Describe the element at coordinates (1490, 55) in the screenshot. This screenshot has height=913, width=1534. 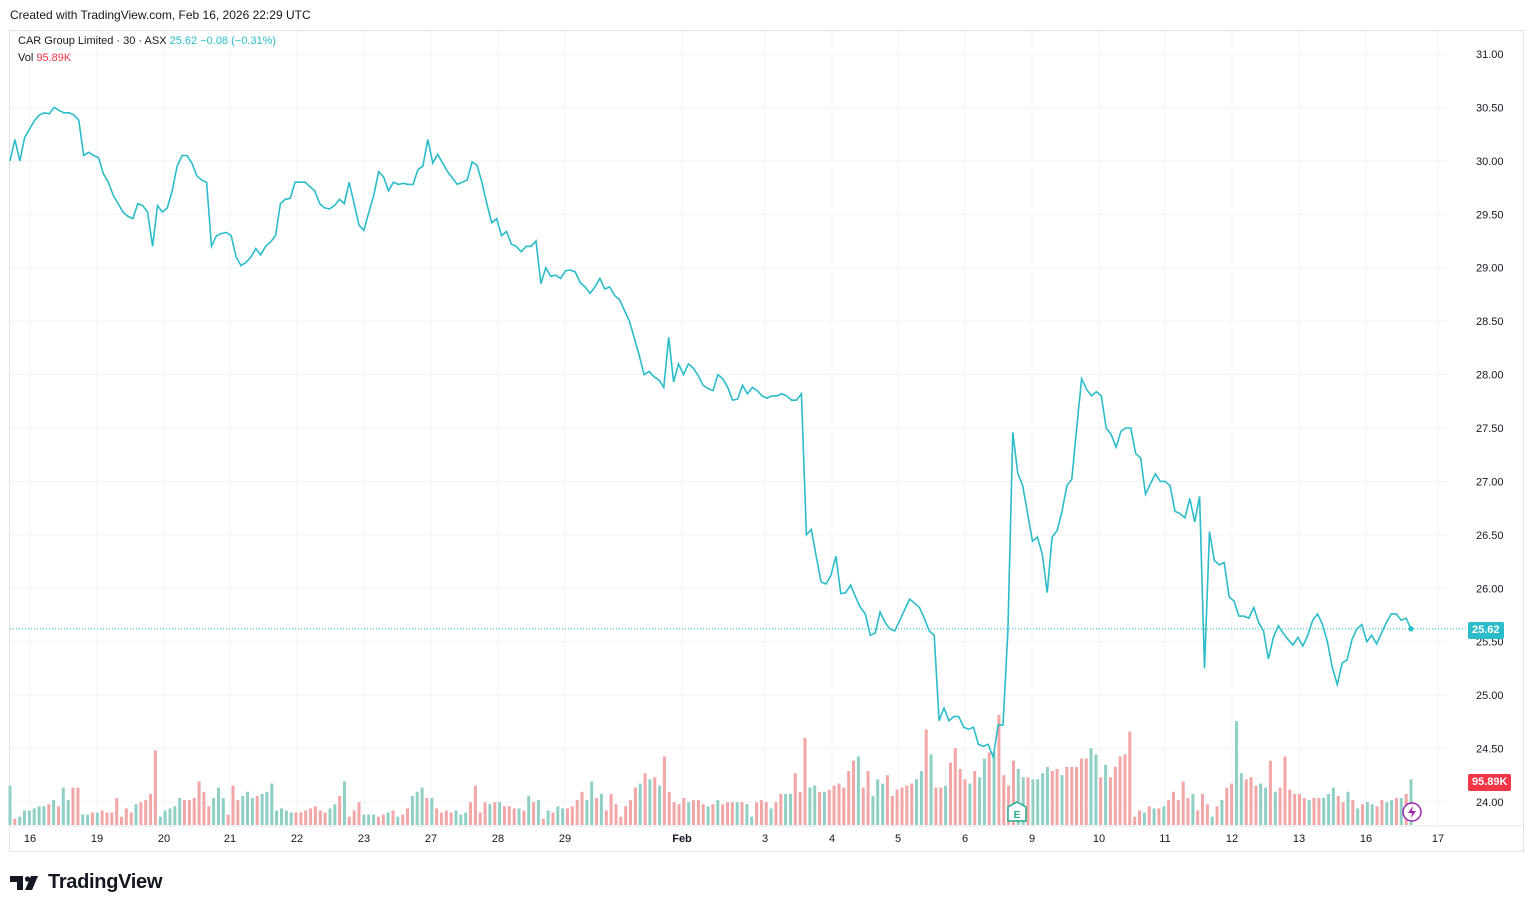
I see `y-tick-label: 31.00` at that location.